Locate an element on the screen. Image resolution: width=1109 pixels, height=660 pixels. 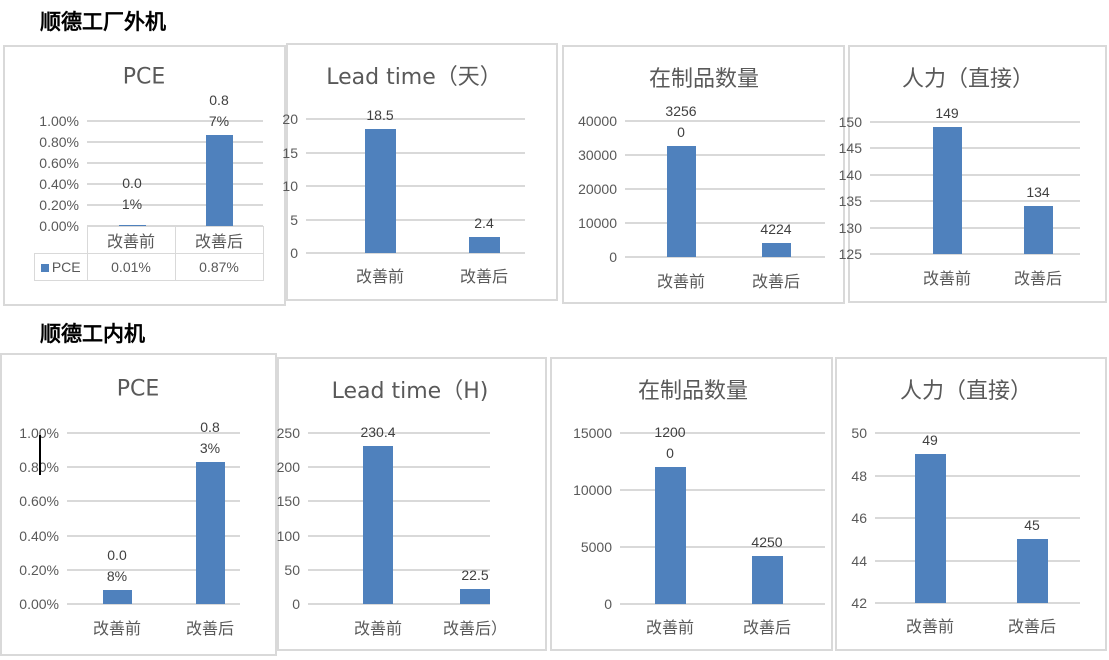
data-label: 149 is located at coordinates (947, 113).